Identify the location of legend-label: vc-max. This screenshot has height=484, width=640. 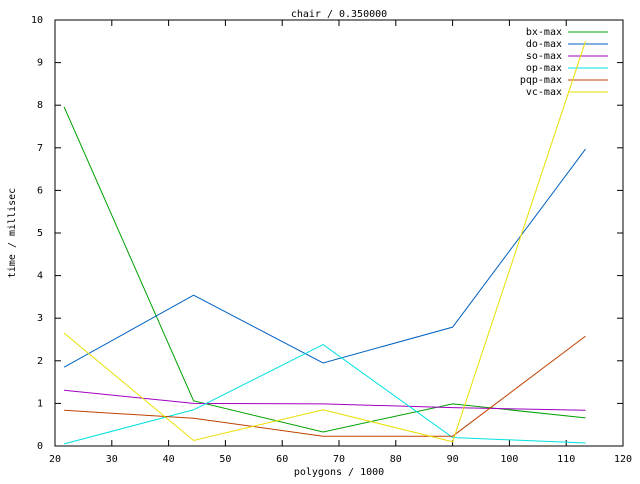
(544, 92).